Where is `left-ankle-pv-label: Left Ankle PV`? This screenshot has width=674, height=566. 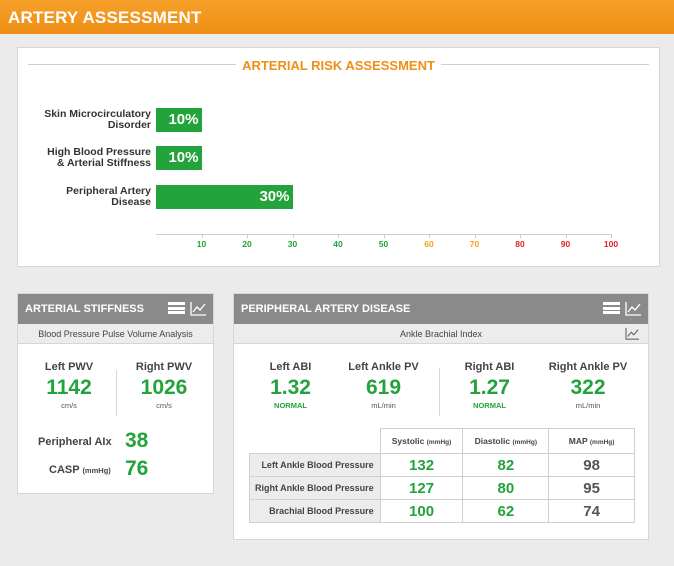
left-ankle-pv-label: Left Ankle PV is located at coordinates (383, 367).